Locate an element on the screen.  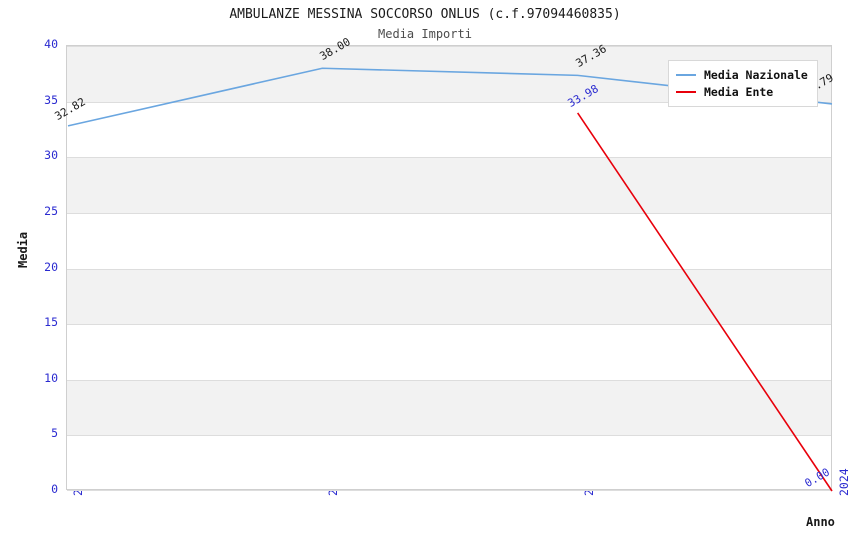
legend-label-media-nazionale: Media Nazionale is located at coordinates (756, 74).